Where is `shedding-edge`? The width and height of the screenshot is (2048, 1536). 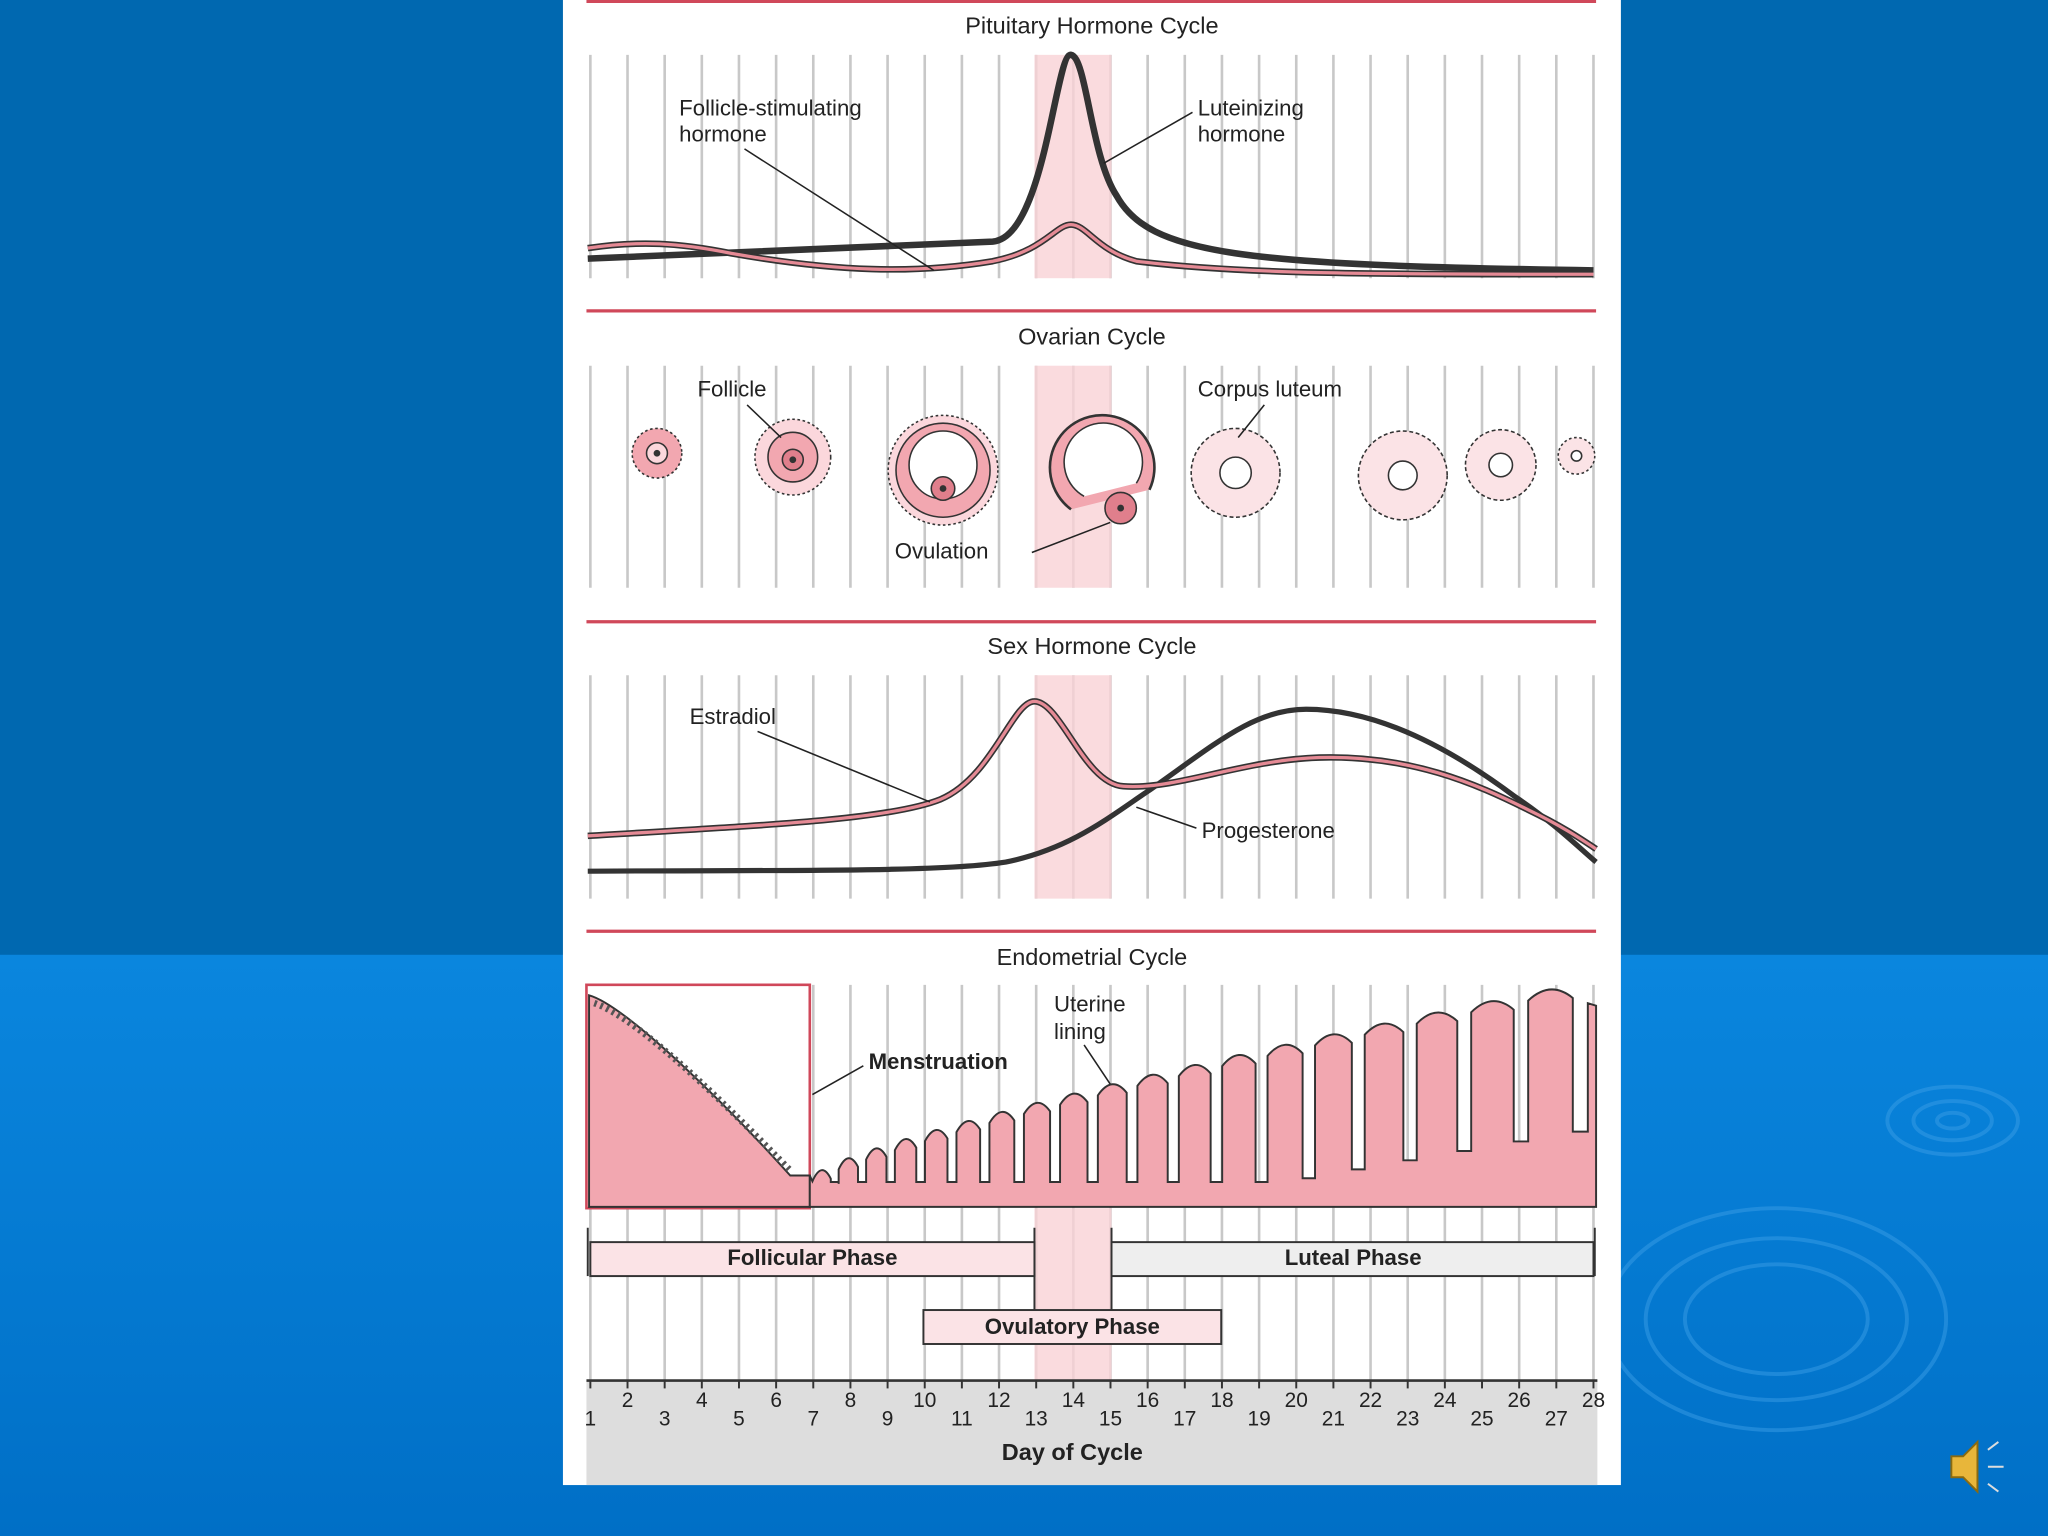 shedding-edge is located at coordinates (693, 1086).